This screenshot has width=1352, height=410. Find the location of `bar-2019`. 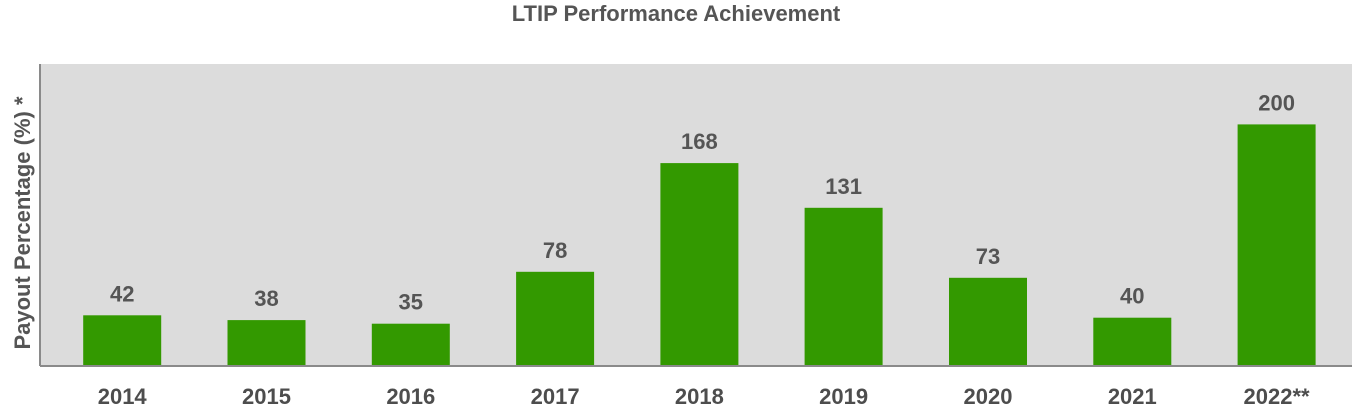

bar-2019 is located at coordinates (843, 286).